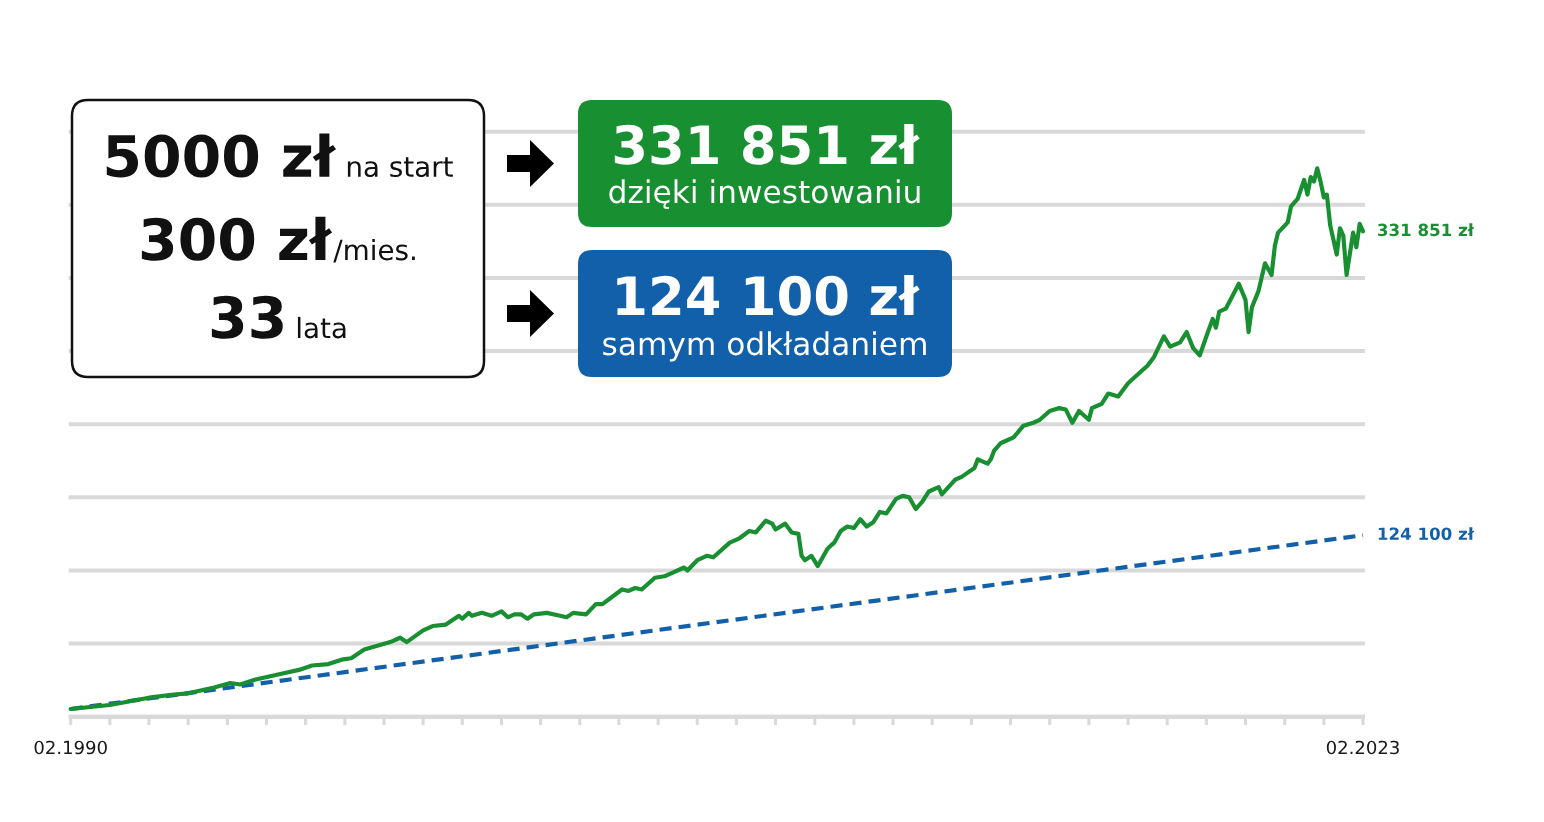  I want to click on annotation: 124 100 zł, so click(768, 295).